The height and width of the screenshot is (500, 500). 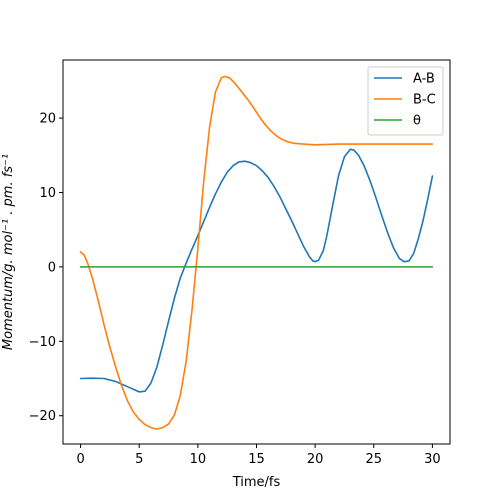 I want to click on x-tick-label: 30, so click(x=432, y=459).